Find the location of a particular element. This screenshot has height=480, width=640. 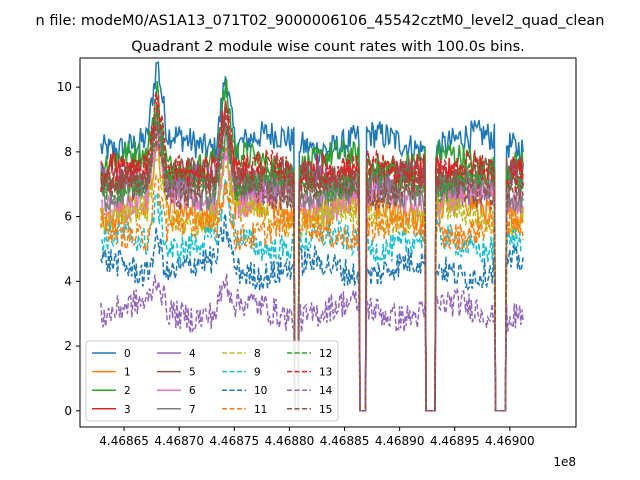

x-tick-label: 4.46900 is located at coordinates (510, 441).